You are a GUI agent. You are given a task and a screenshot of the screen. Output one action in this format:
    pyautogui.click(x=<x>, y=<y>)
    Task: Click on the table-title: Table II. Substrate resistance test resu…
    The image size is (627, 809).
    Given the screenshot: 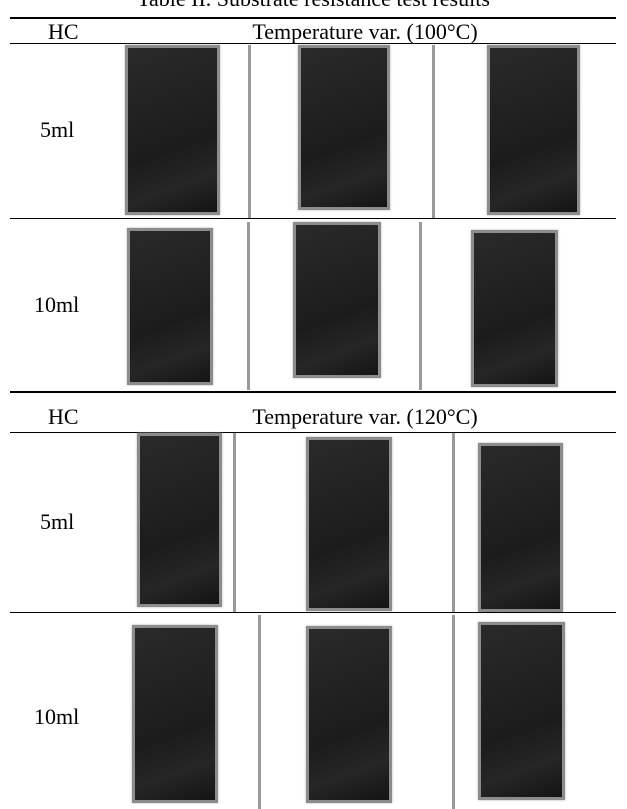 What is the action you would take?
    pyautogui.click(x=313, y=6)
    